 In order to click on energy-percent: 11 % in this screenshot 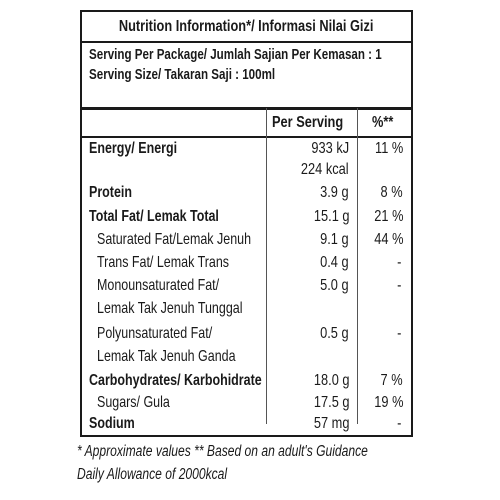, I will do `click(388, 148)`.